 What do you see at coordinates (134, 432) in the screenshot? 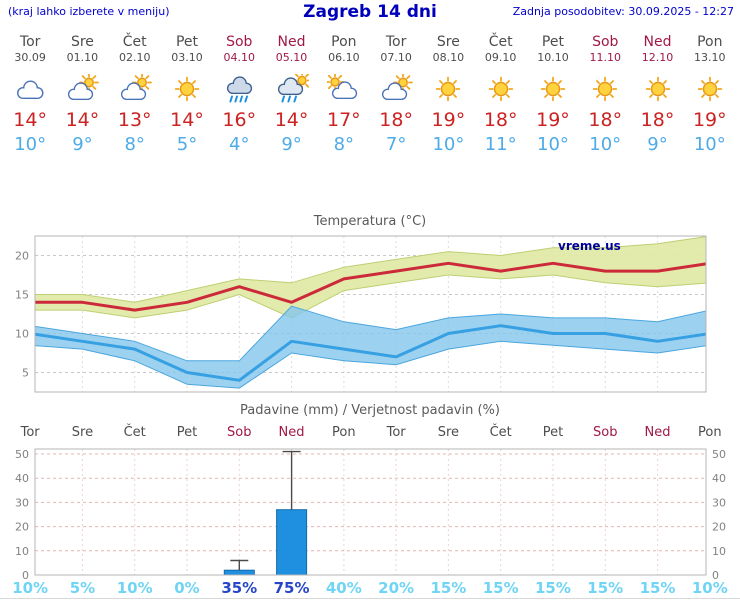
I see `precip-day-label: Čet` at bounding box center [134, 432].